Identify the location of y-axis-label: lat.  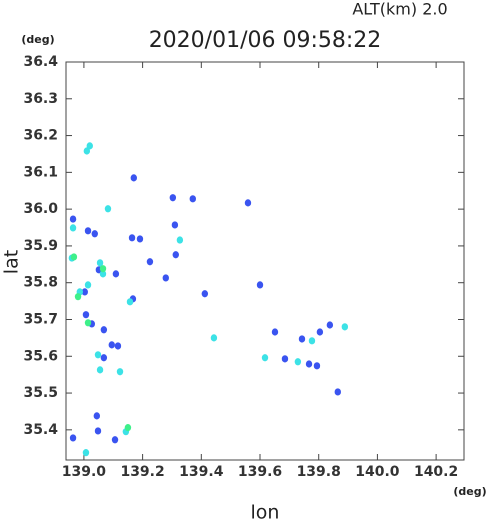
(12, 262).